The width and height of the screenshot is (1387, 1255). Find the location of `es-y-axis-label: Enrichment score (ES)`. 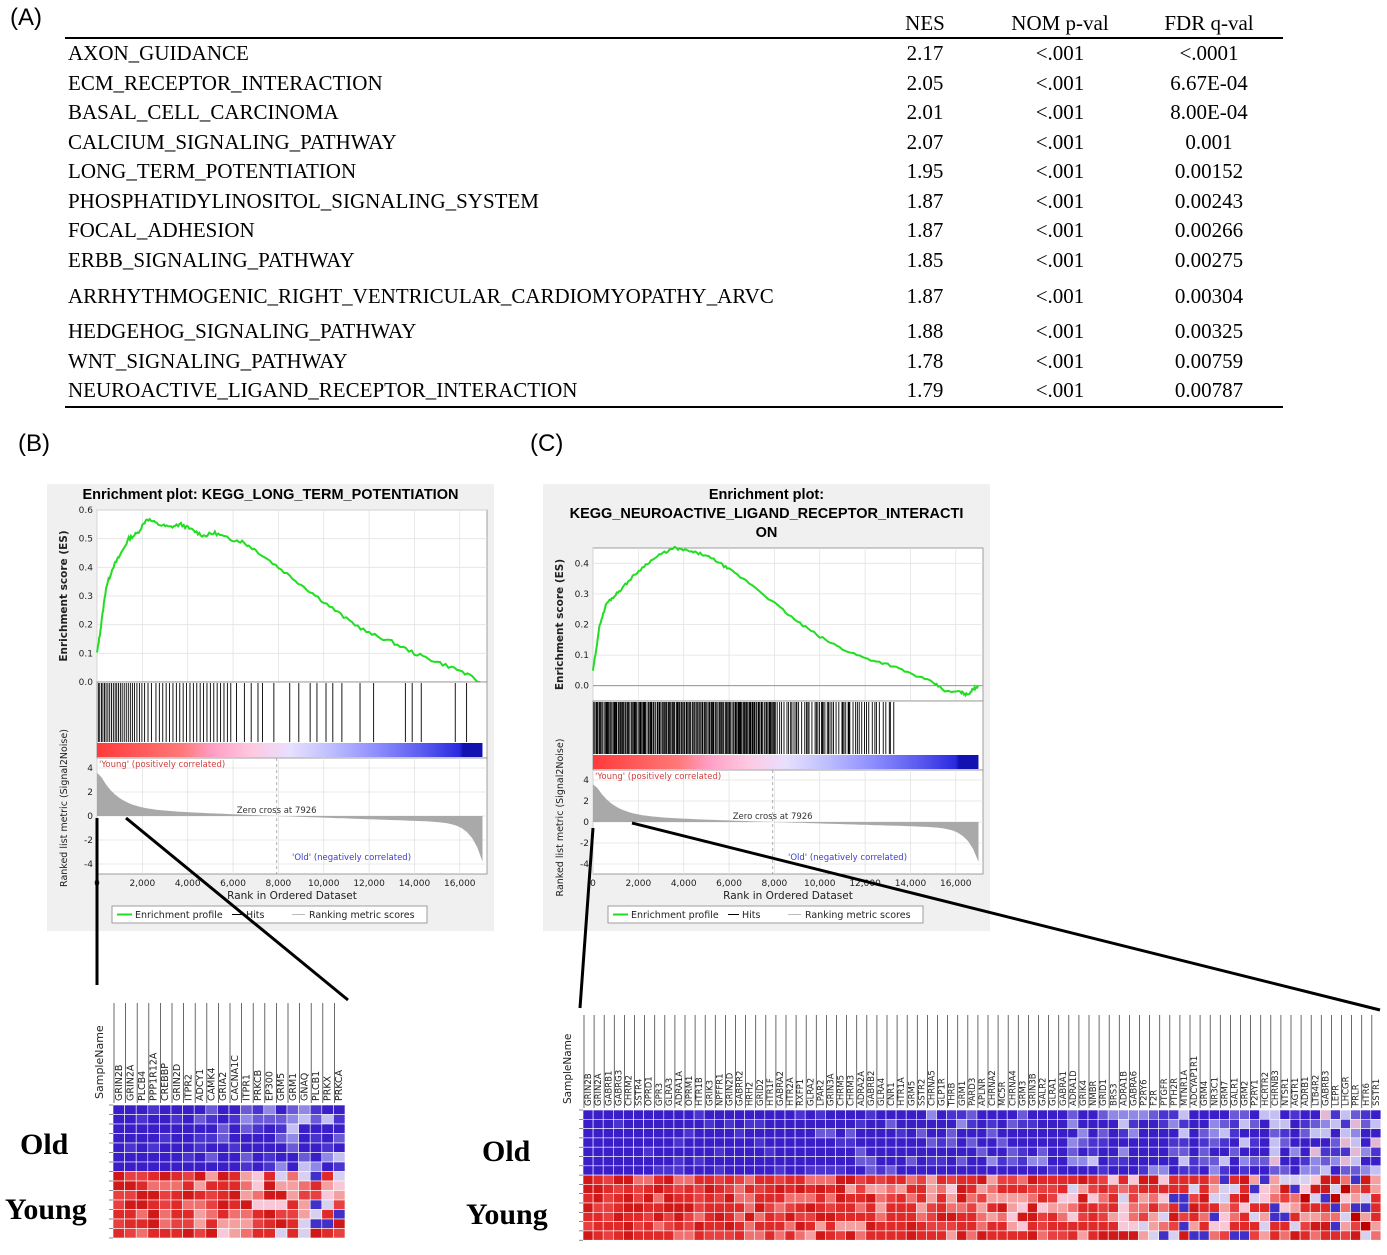

es-y-axis-label: Enrichment score (ES) is located at coordinates (64, 595).